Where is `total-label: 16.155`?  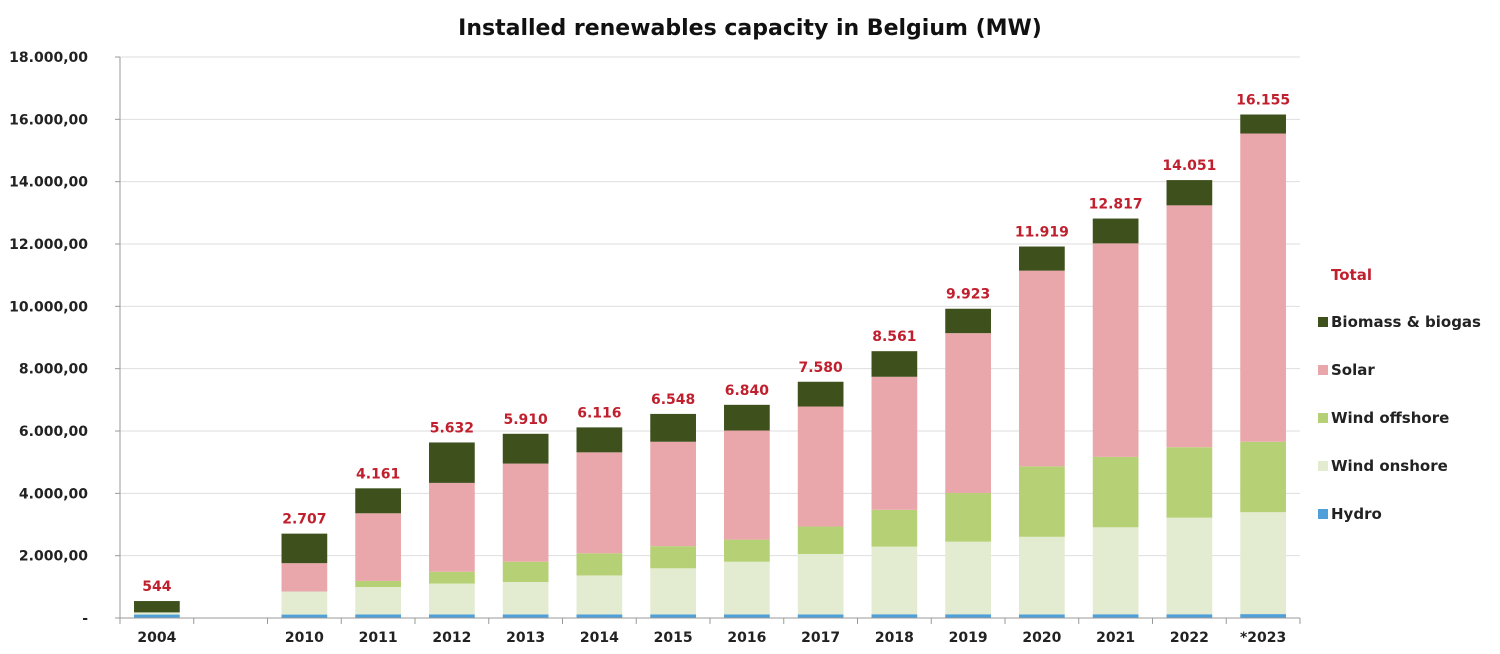
total-label: 16.155 is located at coordinates (1263, 101).